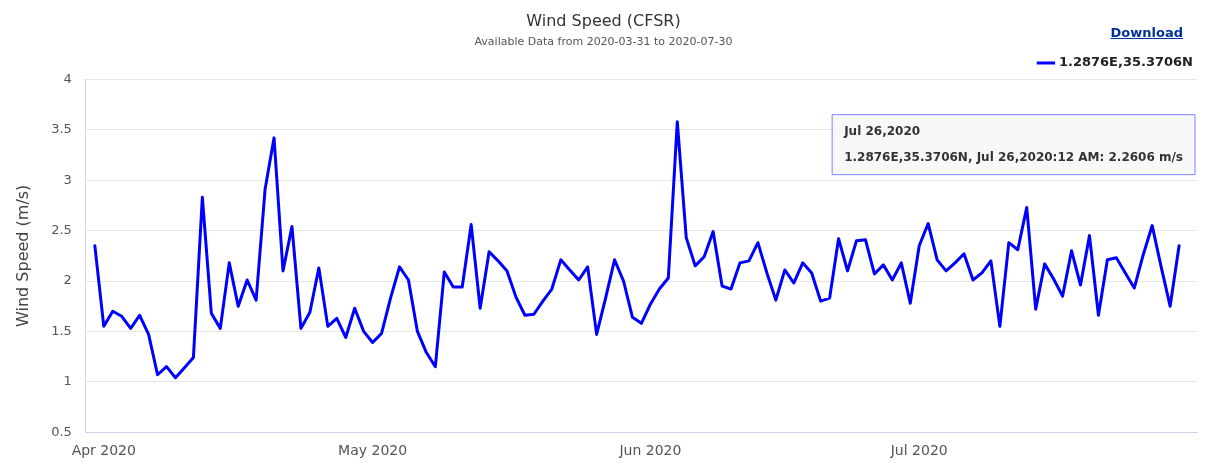 This screenshot has height=467, width=1205. I want to click on y-tick-label: 1.5, so click(61, 330).